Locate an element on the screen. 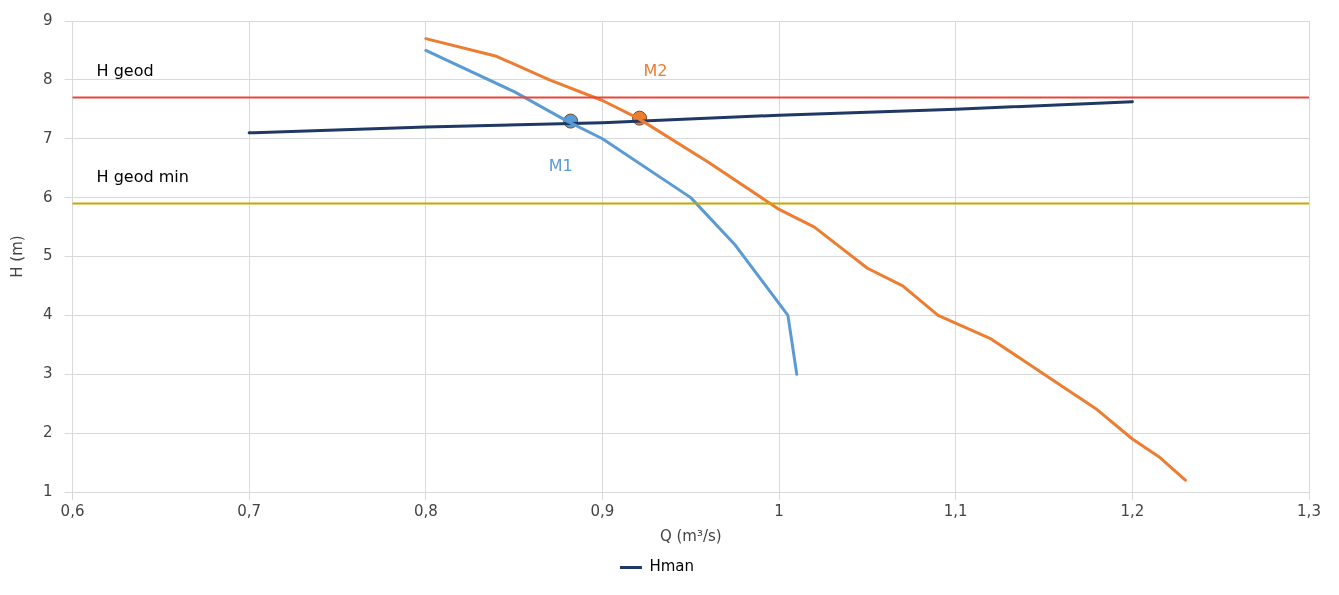  y-tick-label: 9 is located at coordinates (48, 19).